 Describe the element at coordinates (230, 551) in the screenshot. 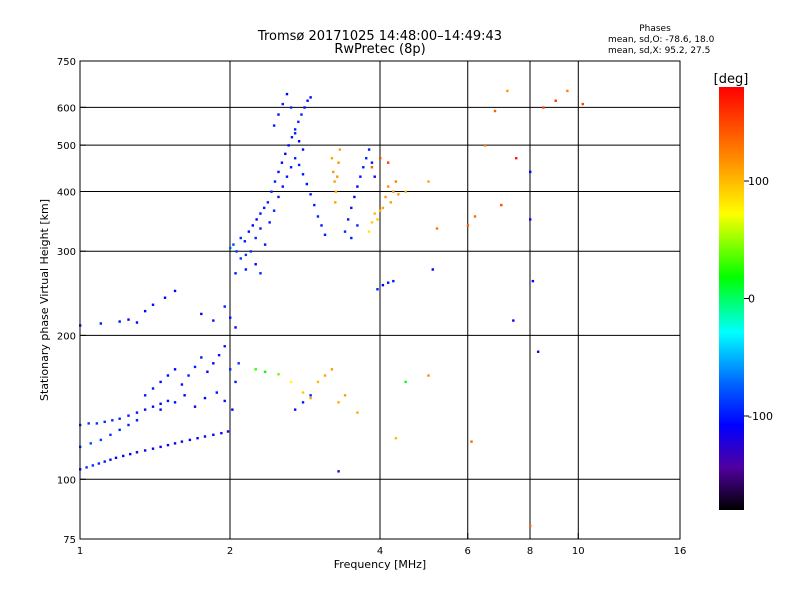

I see `x-tick-label: 2` at that location.